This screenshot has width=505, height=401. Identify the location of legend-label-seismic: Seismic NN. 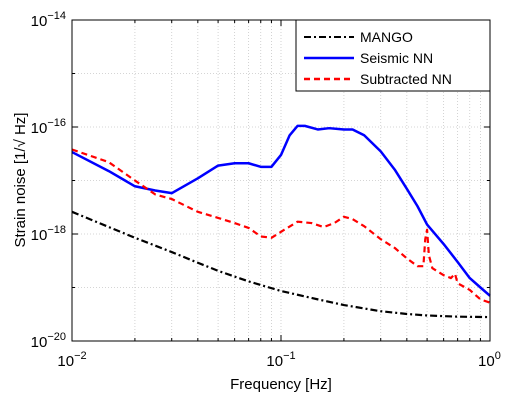
(396, 58).